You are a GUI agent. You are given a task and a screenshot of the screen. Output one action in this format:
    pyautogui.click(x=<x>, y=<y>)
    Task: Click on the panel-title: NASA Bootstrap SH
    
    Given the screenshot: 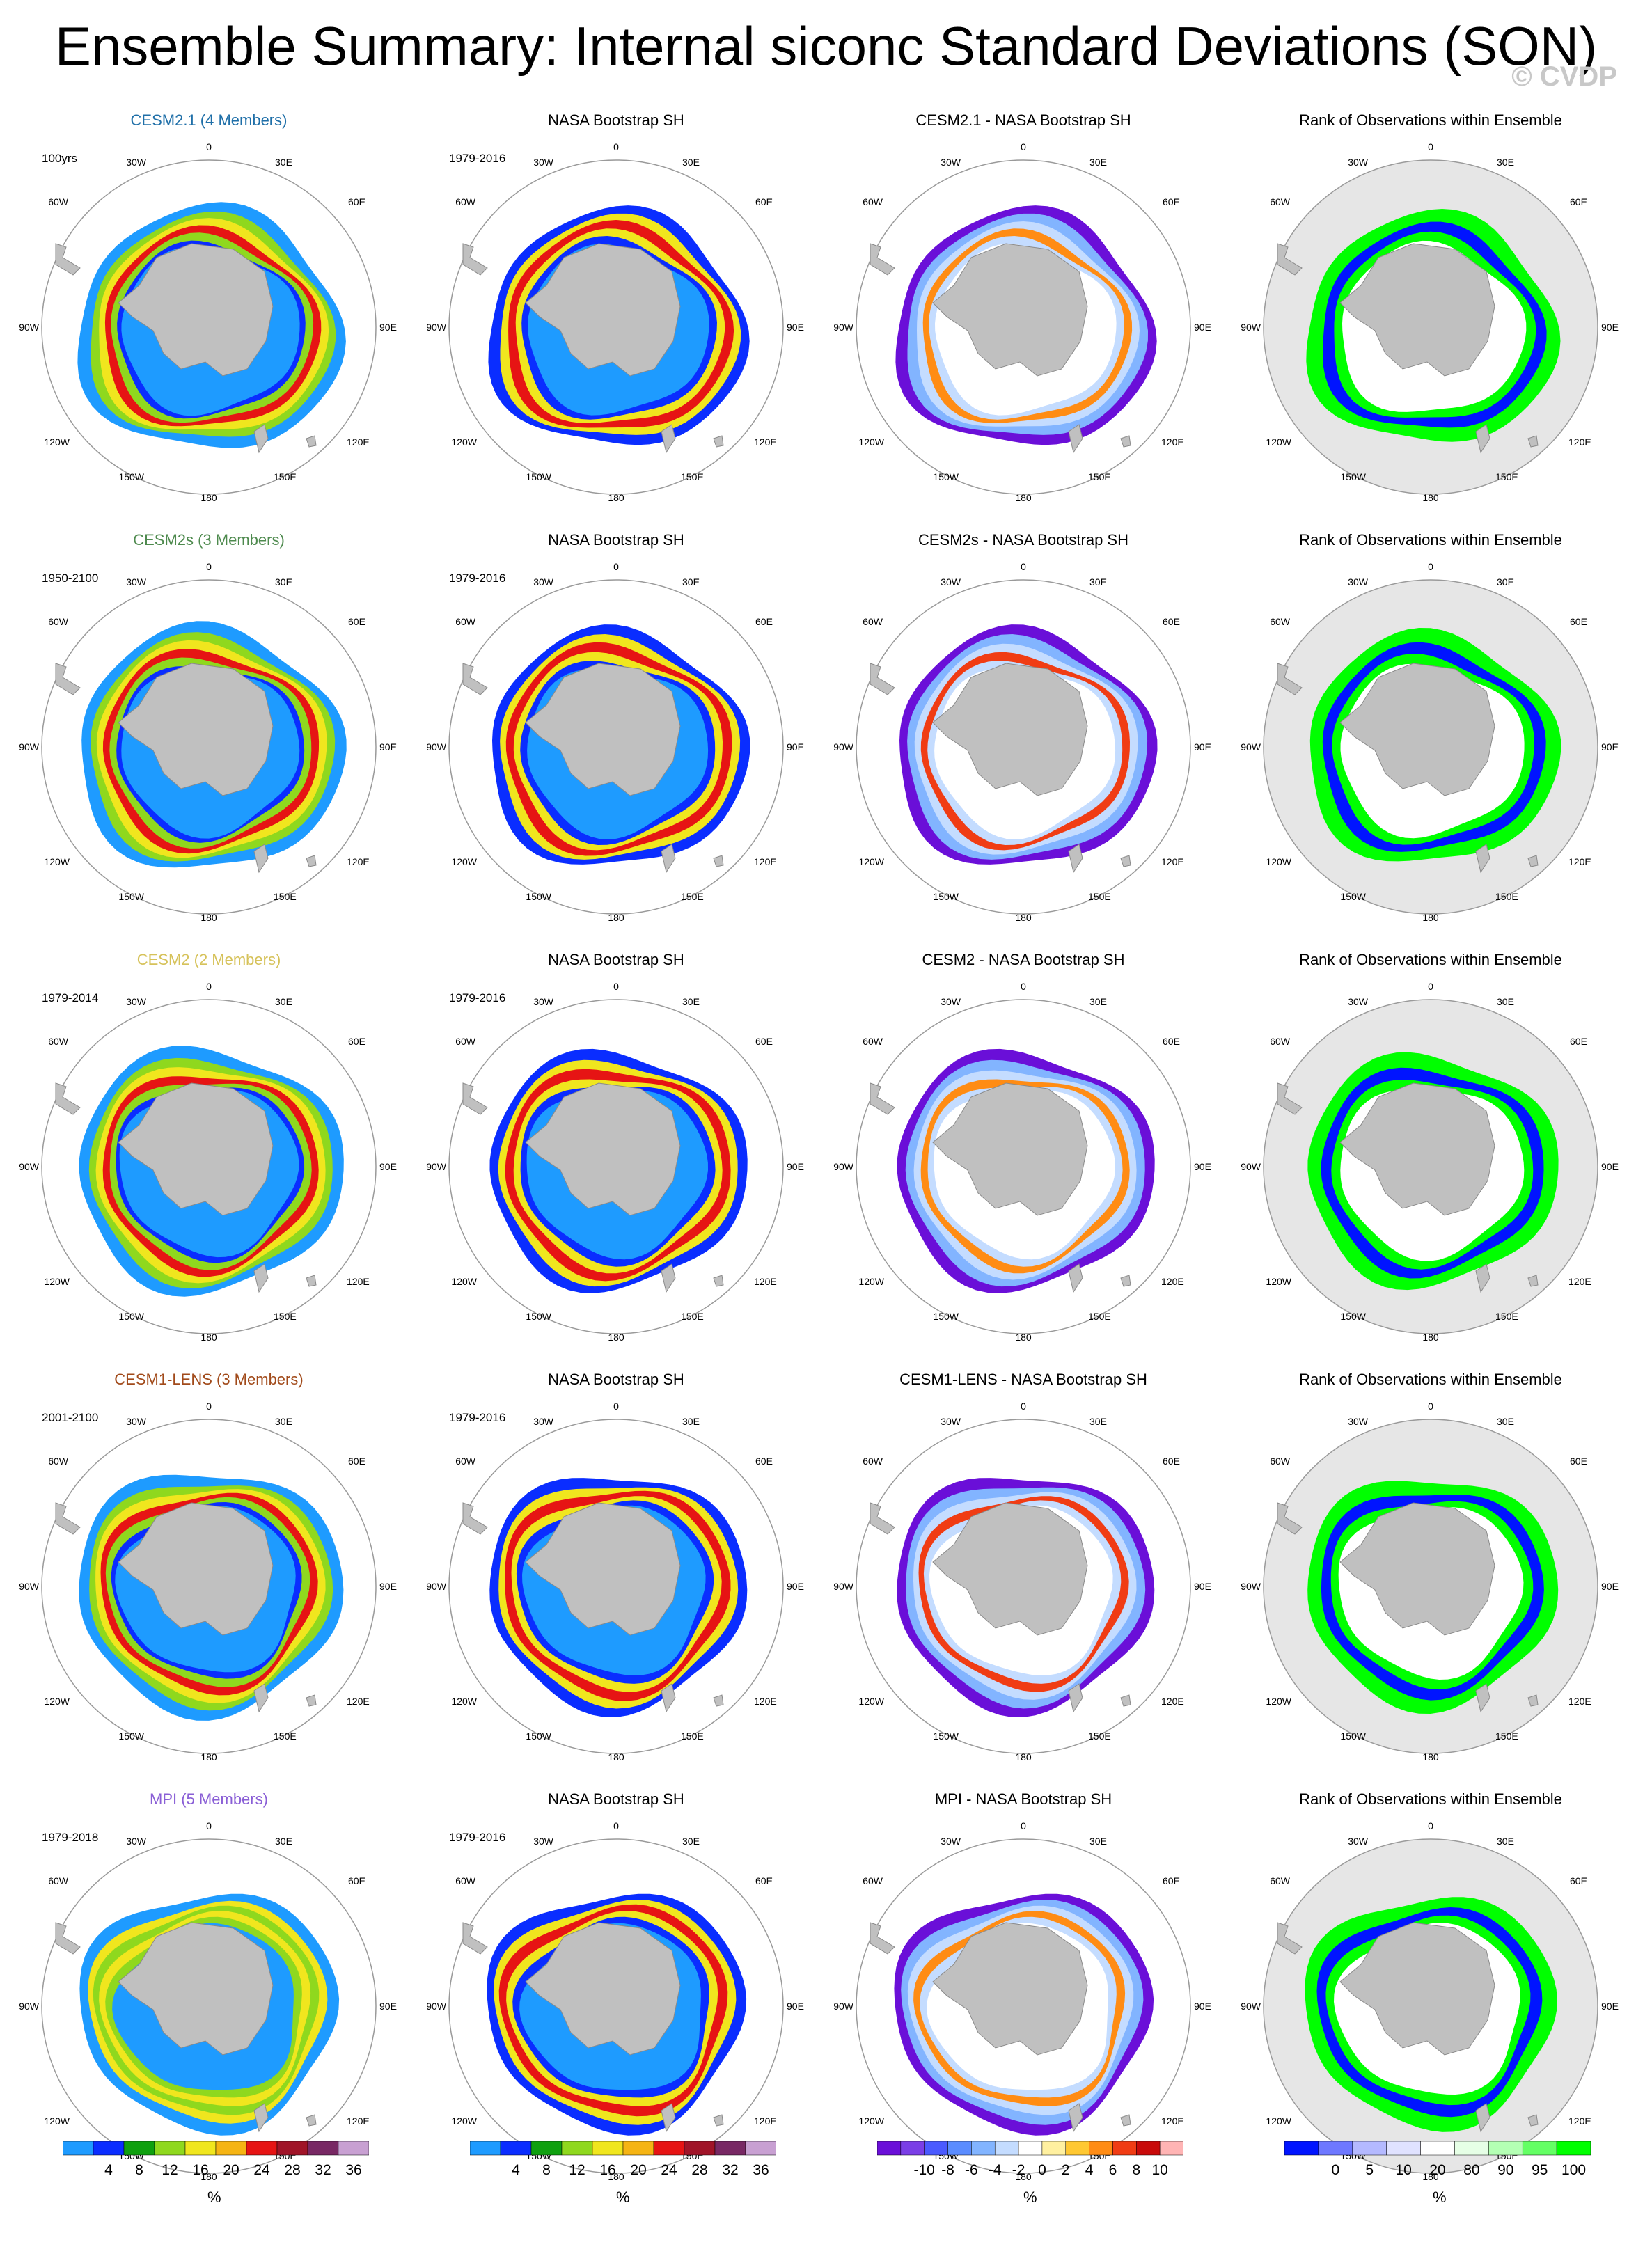 What is the action you would take?
    pyautogui.click(x=616, y=120)
    